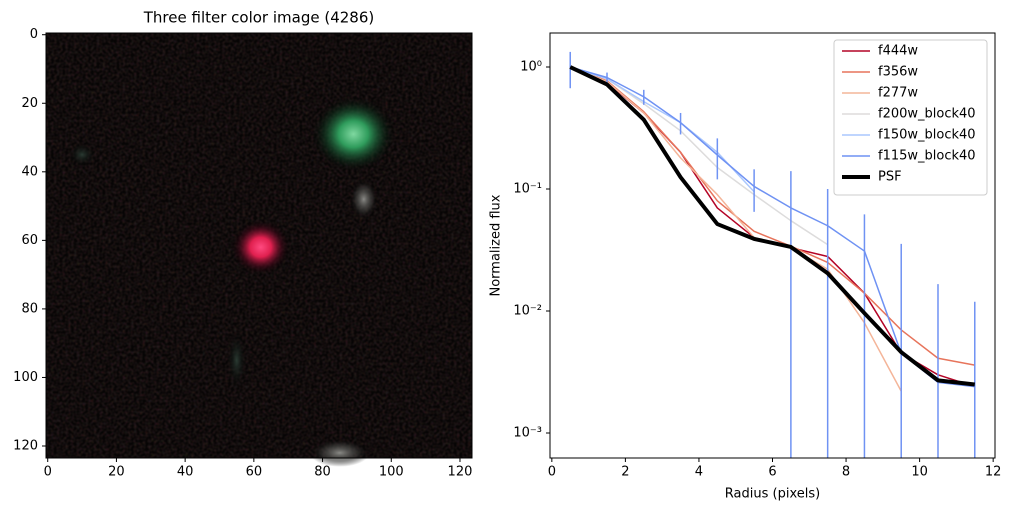  I want to click on x-axis-label: Radius (pixels), so click(772, 494).